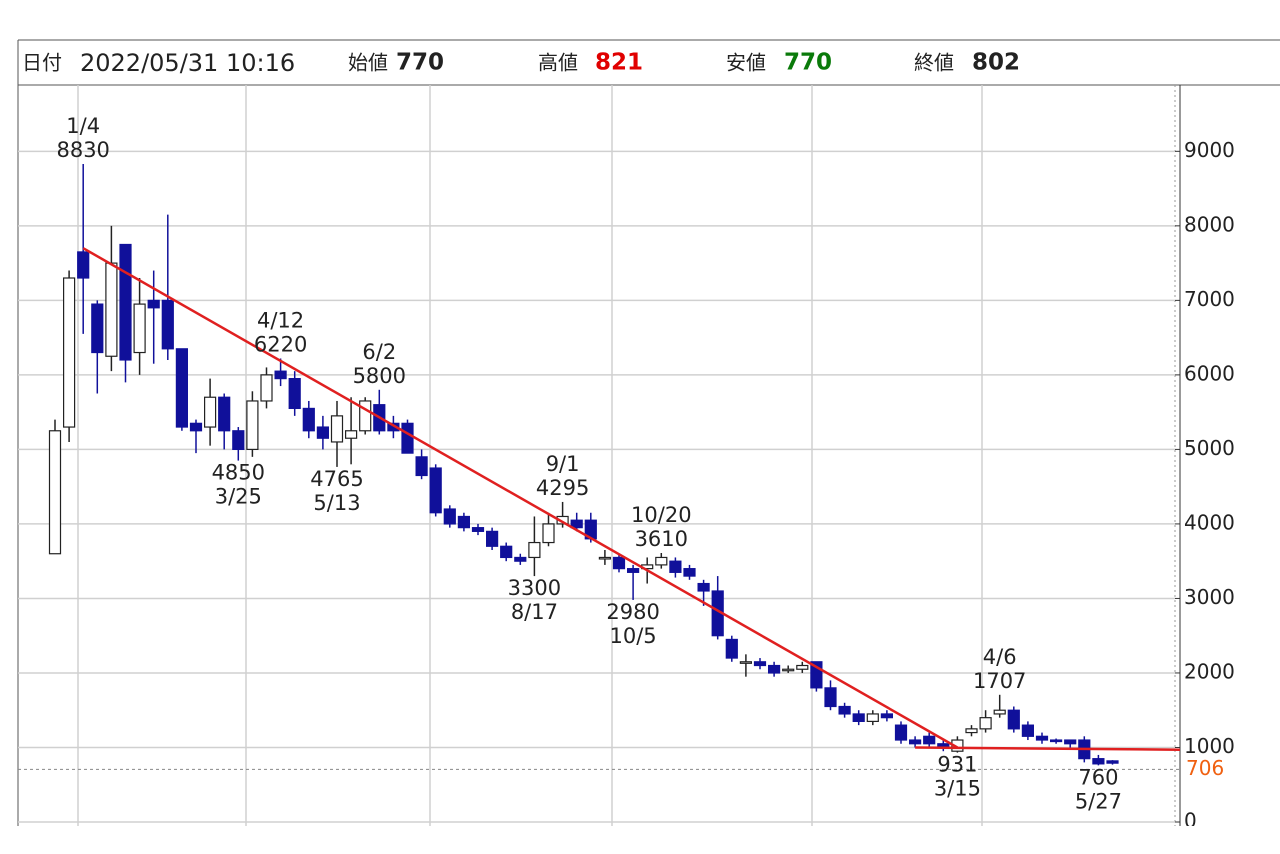  I want to click on y-tick-label: 6000, so click(1209, 373).